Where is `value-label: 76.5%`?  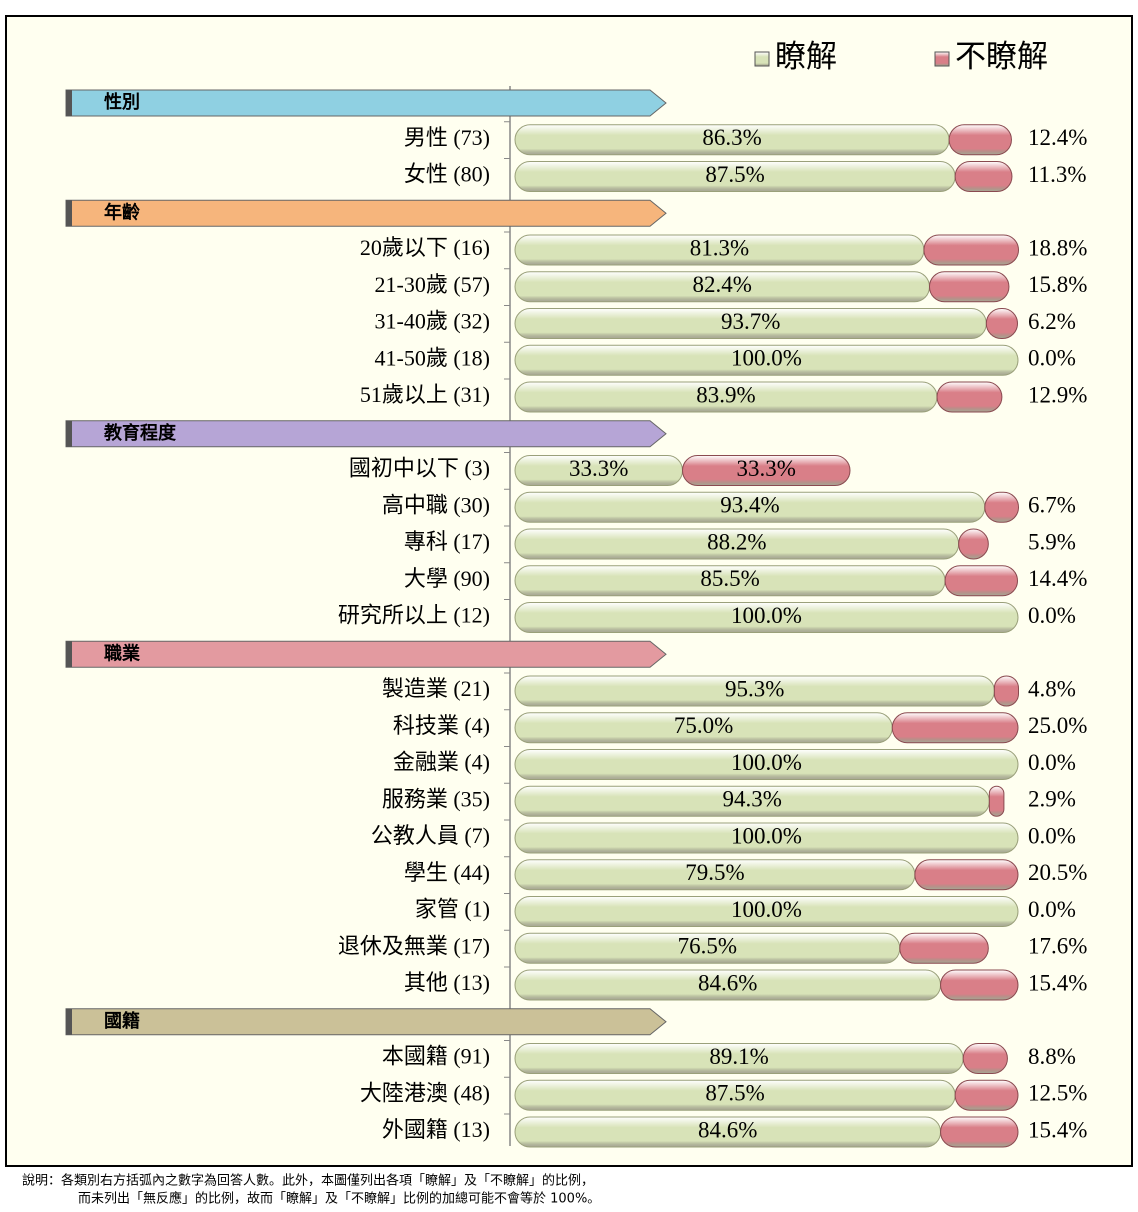 value-label: 76.5% is located at coordinates (707, 946).